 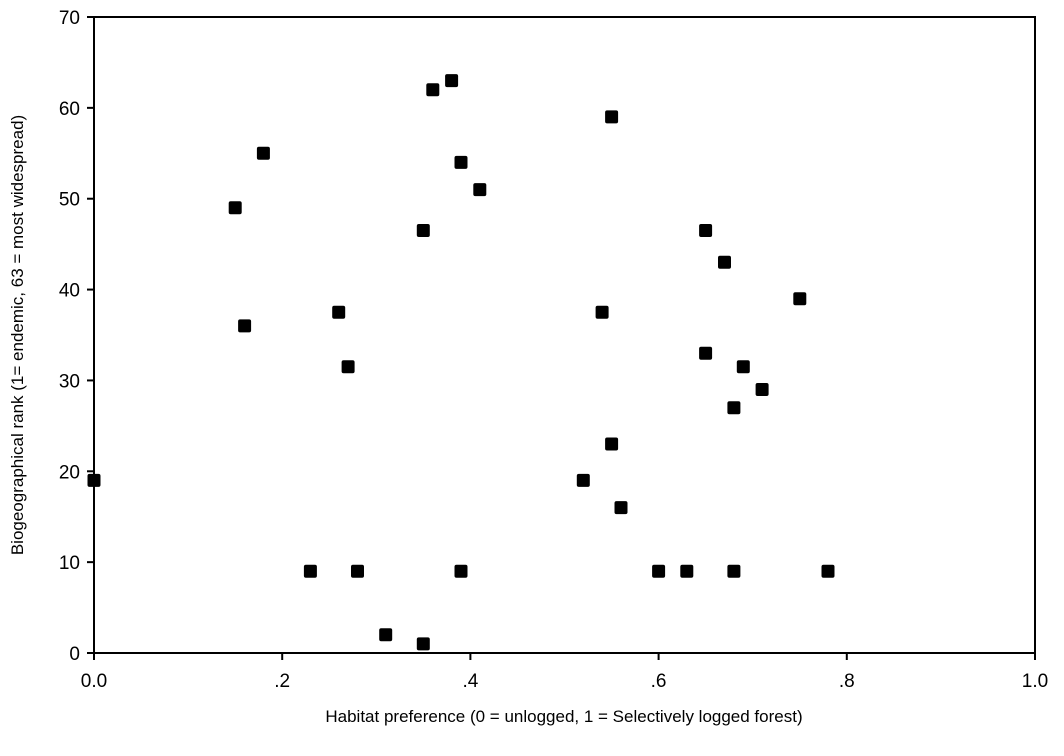 What do you see at coordinates (94, 681) in the screenshot?
I see `x-tick-label: 0.0` at bounding box center [94, 681].